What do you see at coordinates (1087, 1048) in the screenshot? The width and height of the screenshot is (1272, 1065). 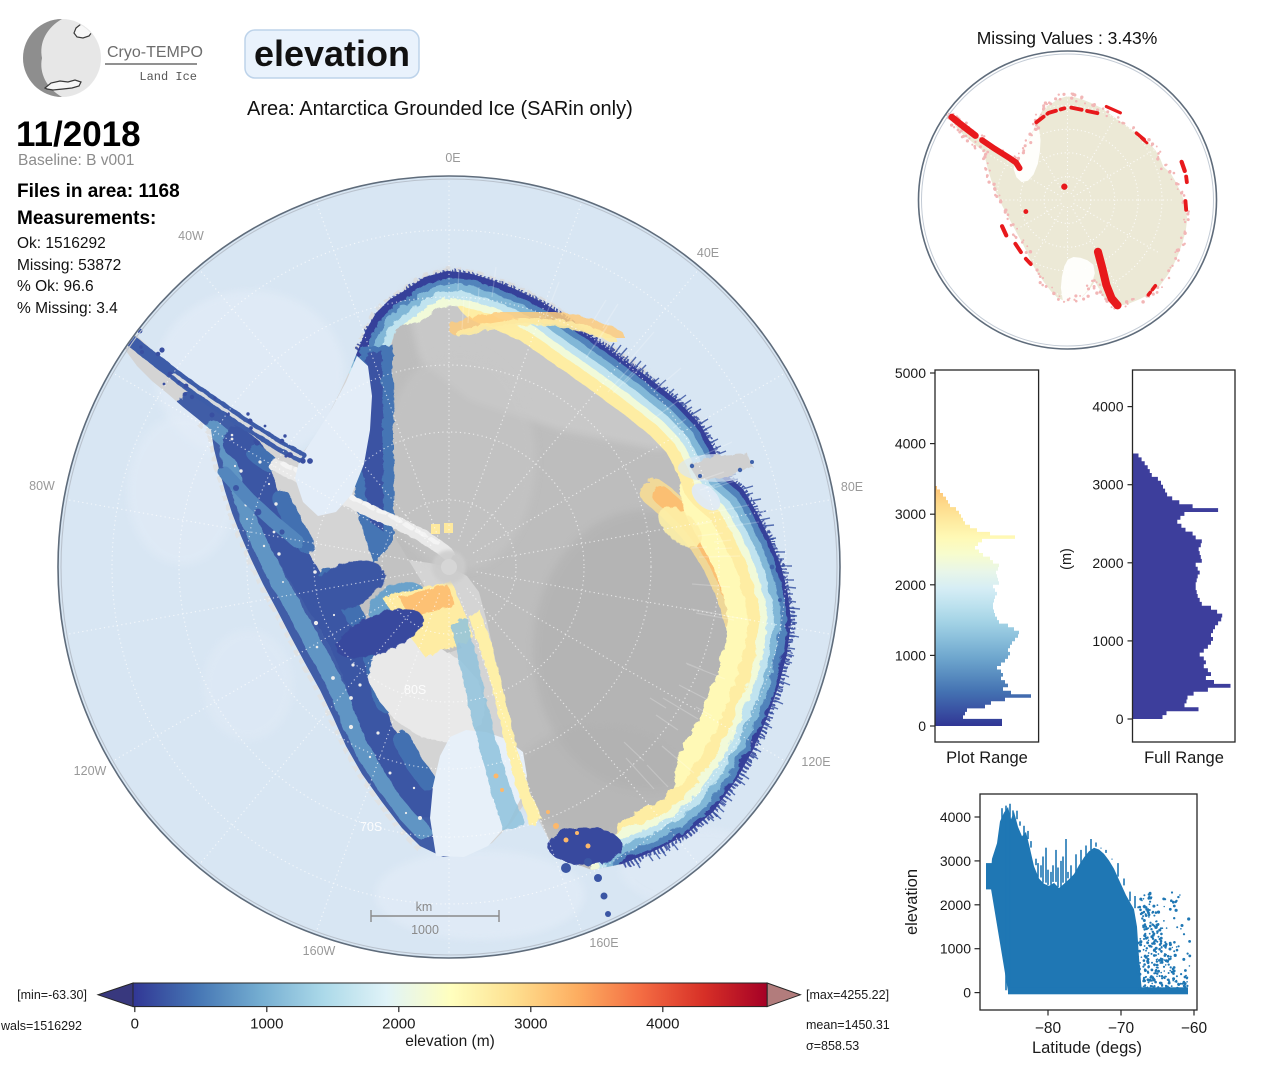 I see `svg-text: Latitude (degs)` at bounding box center [1087, 1048].